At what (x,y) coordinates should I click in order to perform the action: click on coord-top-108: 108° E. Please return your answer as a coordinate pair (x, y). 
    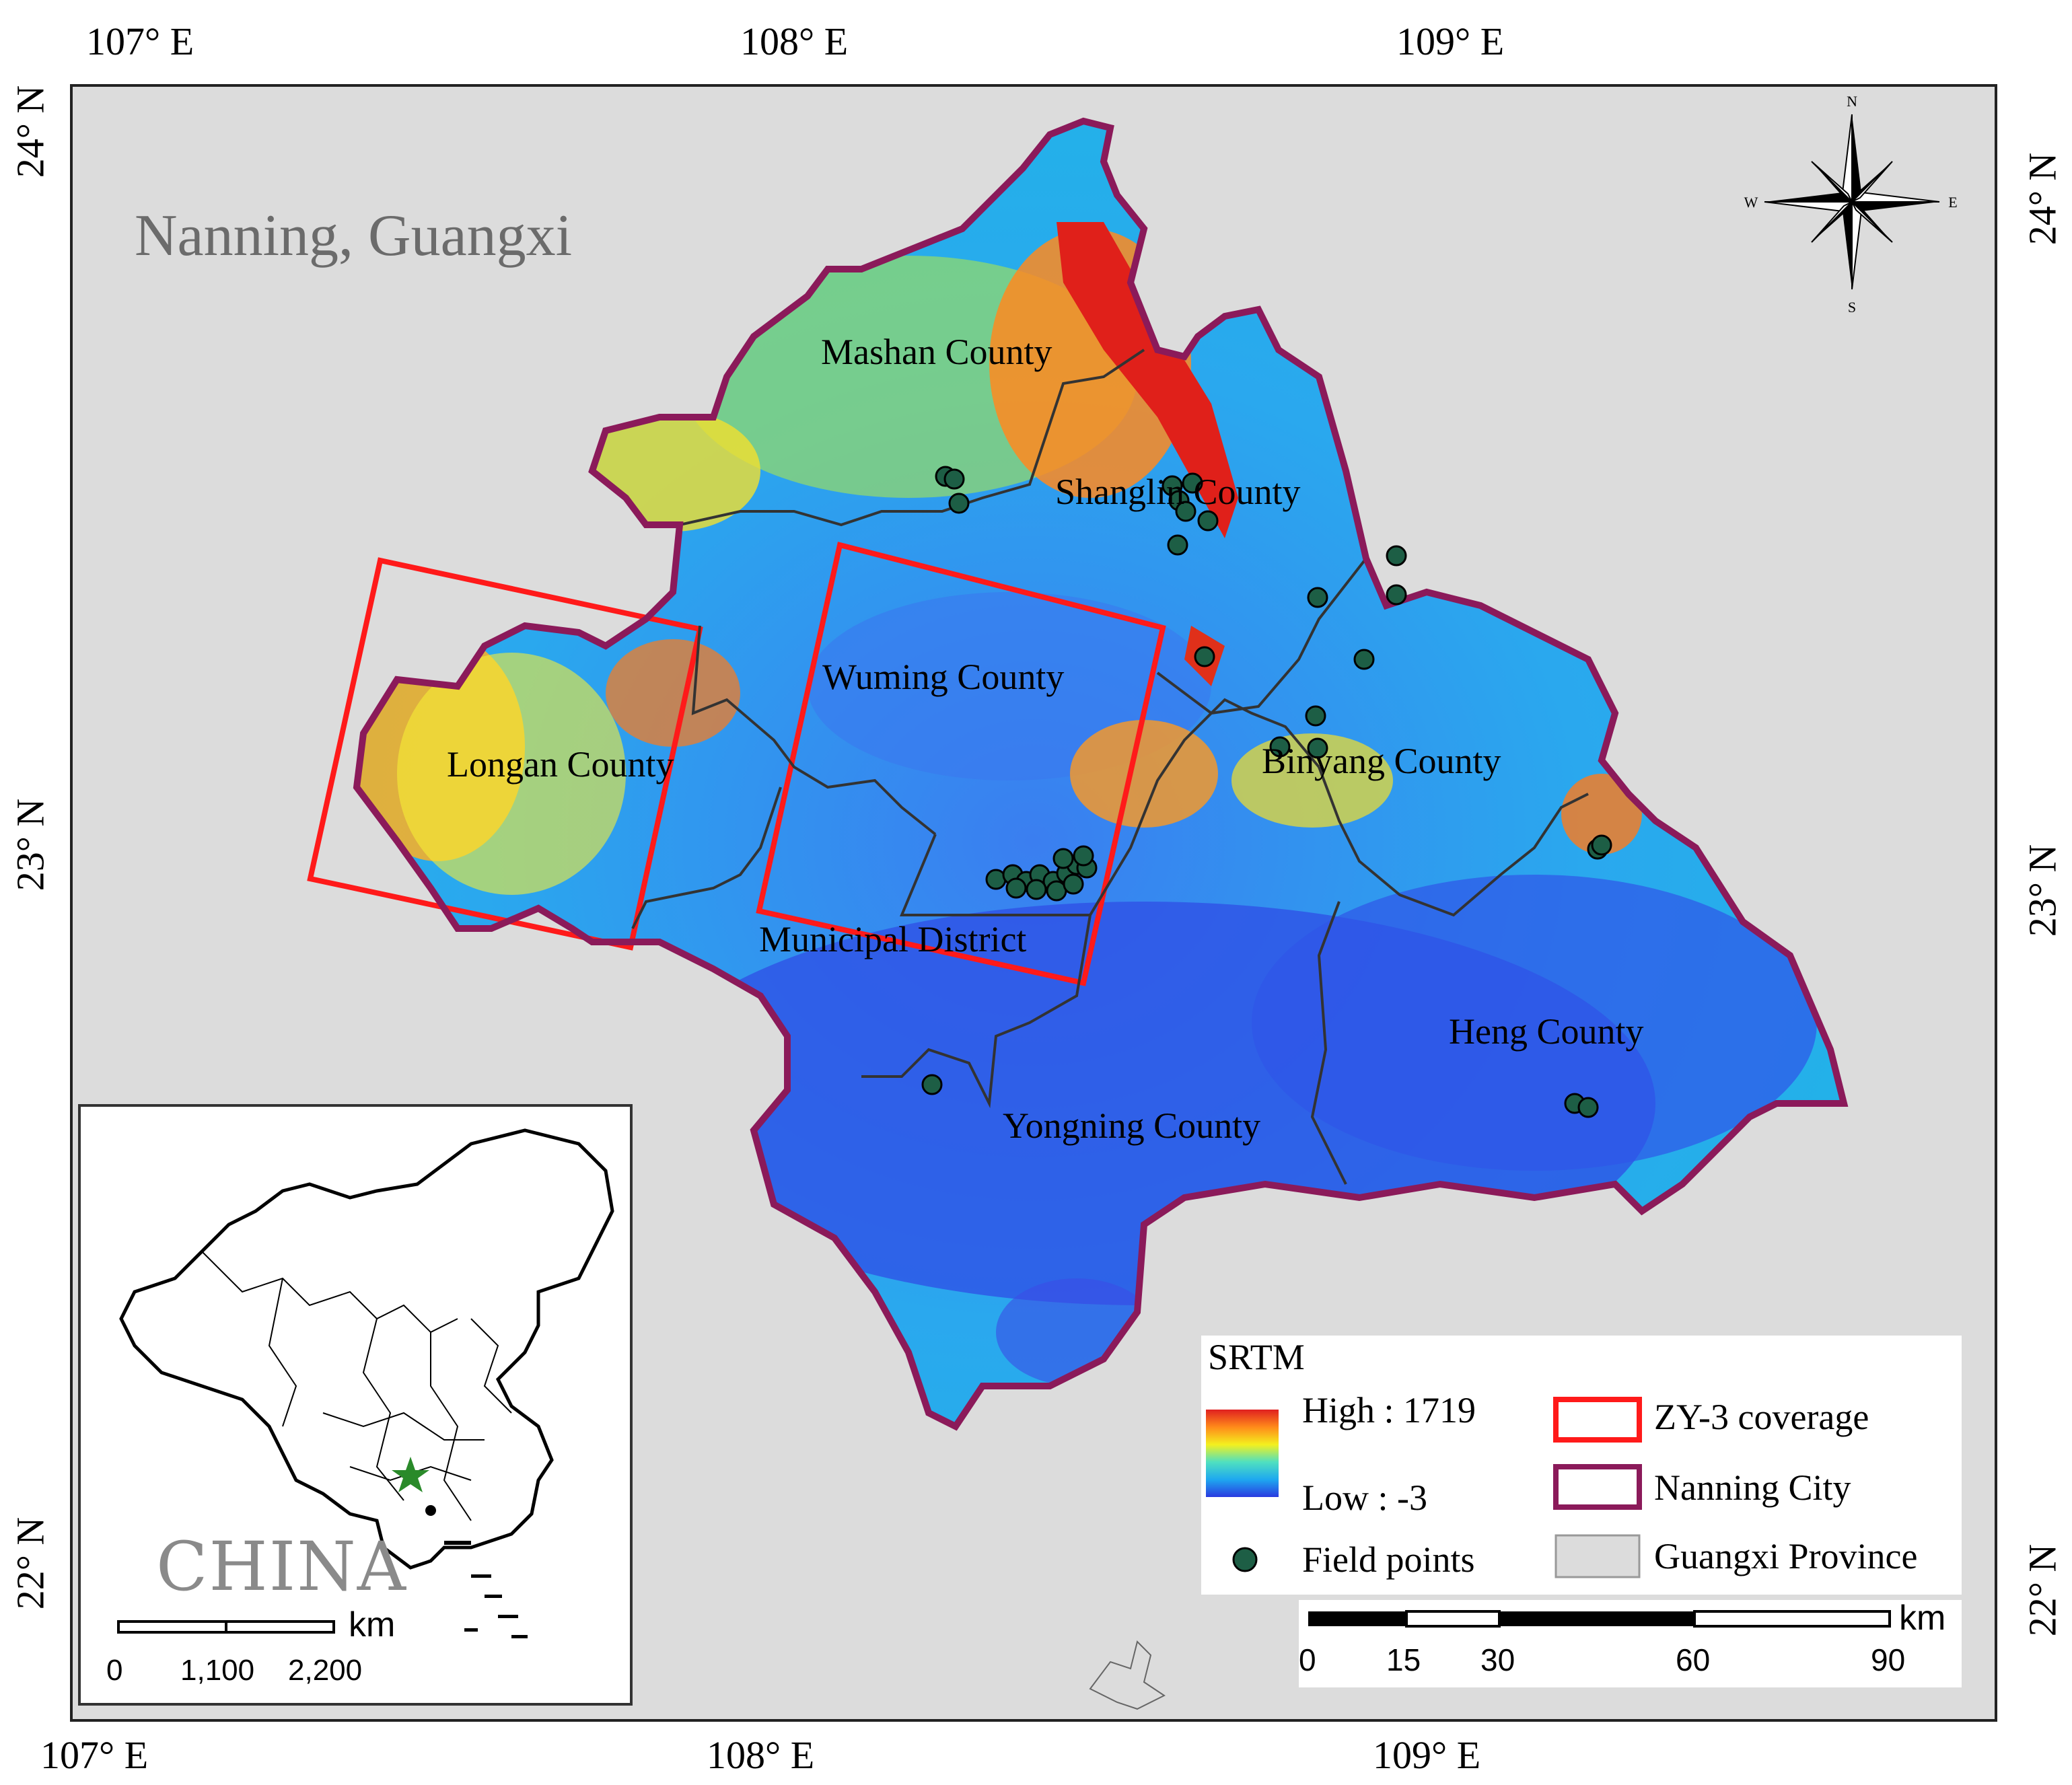
    Looking at the image, I should click on (795, 41).